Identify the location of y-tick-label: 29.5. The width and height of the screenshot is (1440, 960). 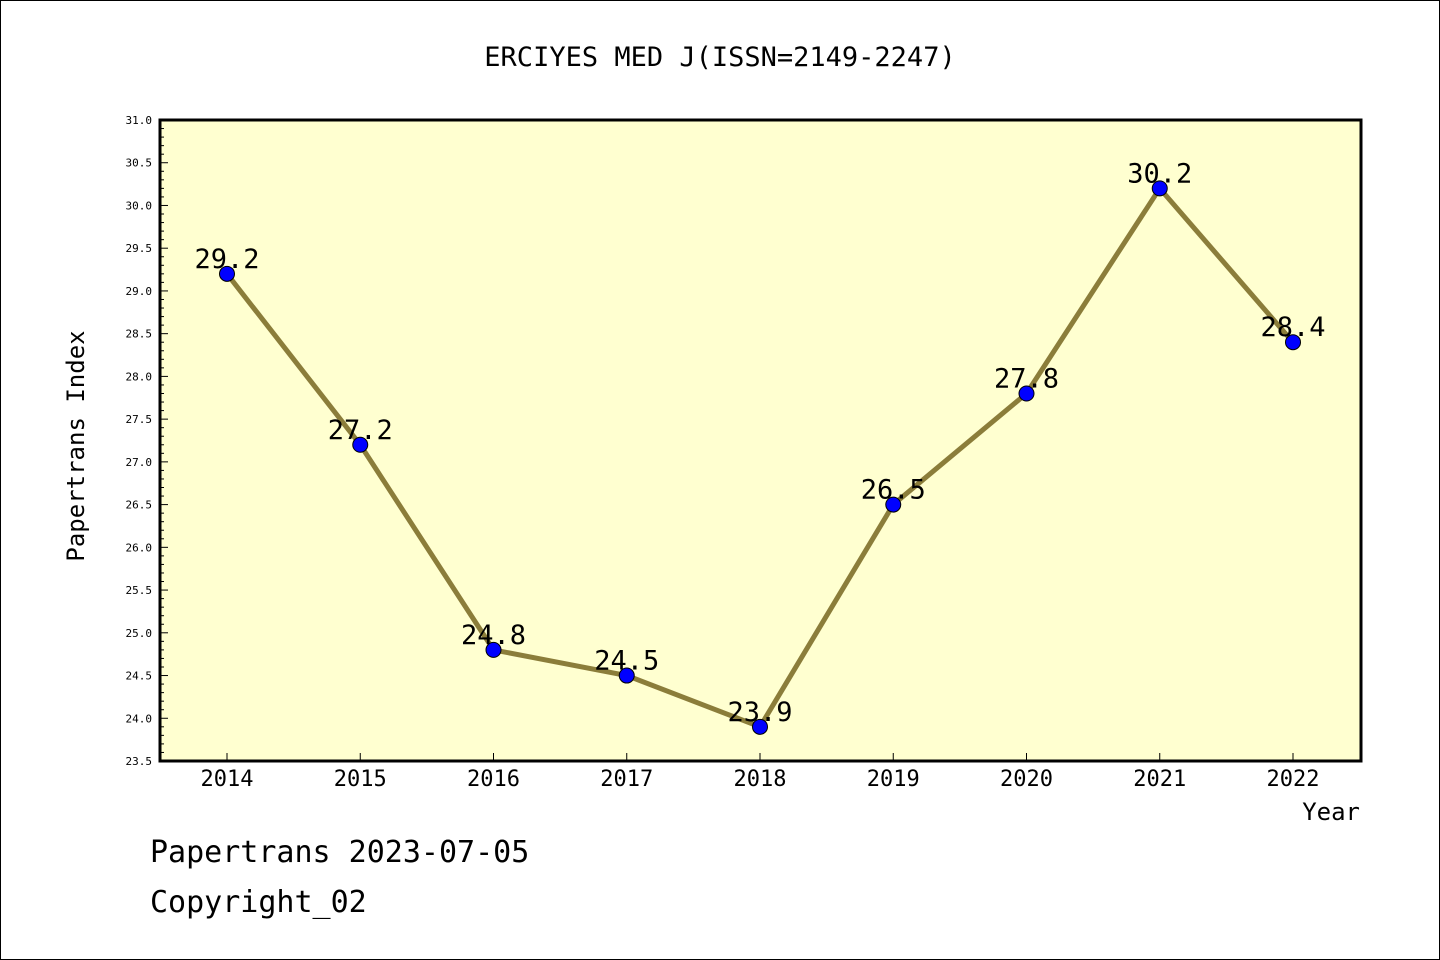
(139, 248).